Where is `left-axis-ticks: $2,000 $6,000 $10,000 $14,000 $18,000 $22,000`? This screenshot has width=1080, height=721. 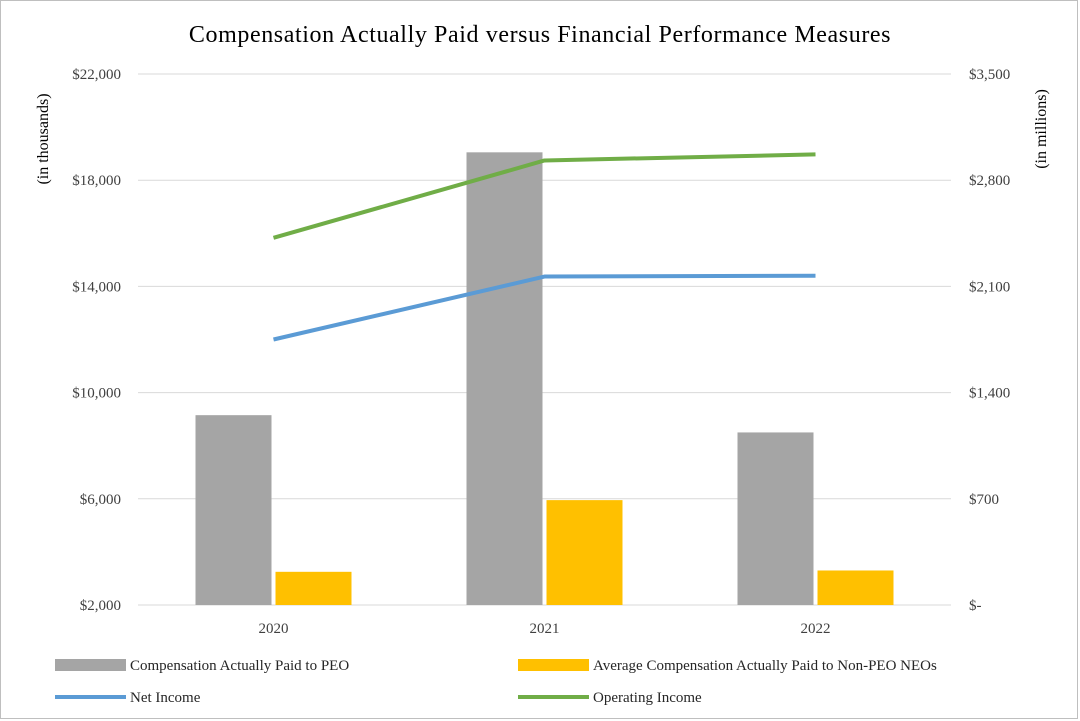
left-axis-ticks: $2,000 $6,000 $10,000 $14,000 $18,000 $22,000 is located at coordinates (96, 340).